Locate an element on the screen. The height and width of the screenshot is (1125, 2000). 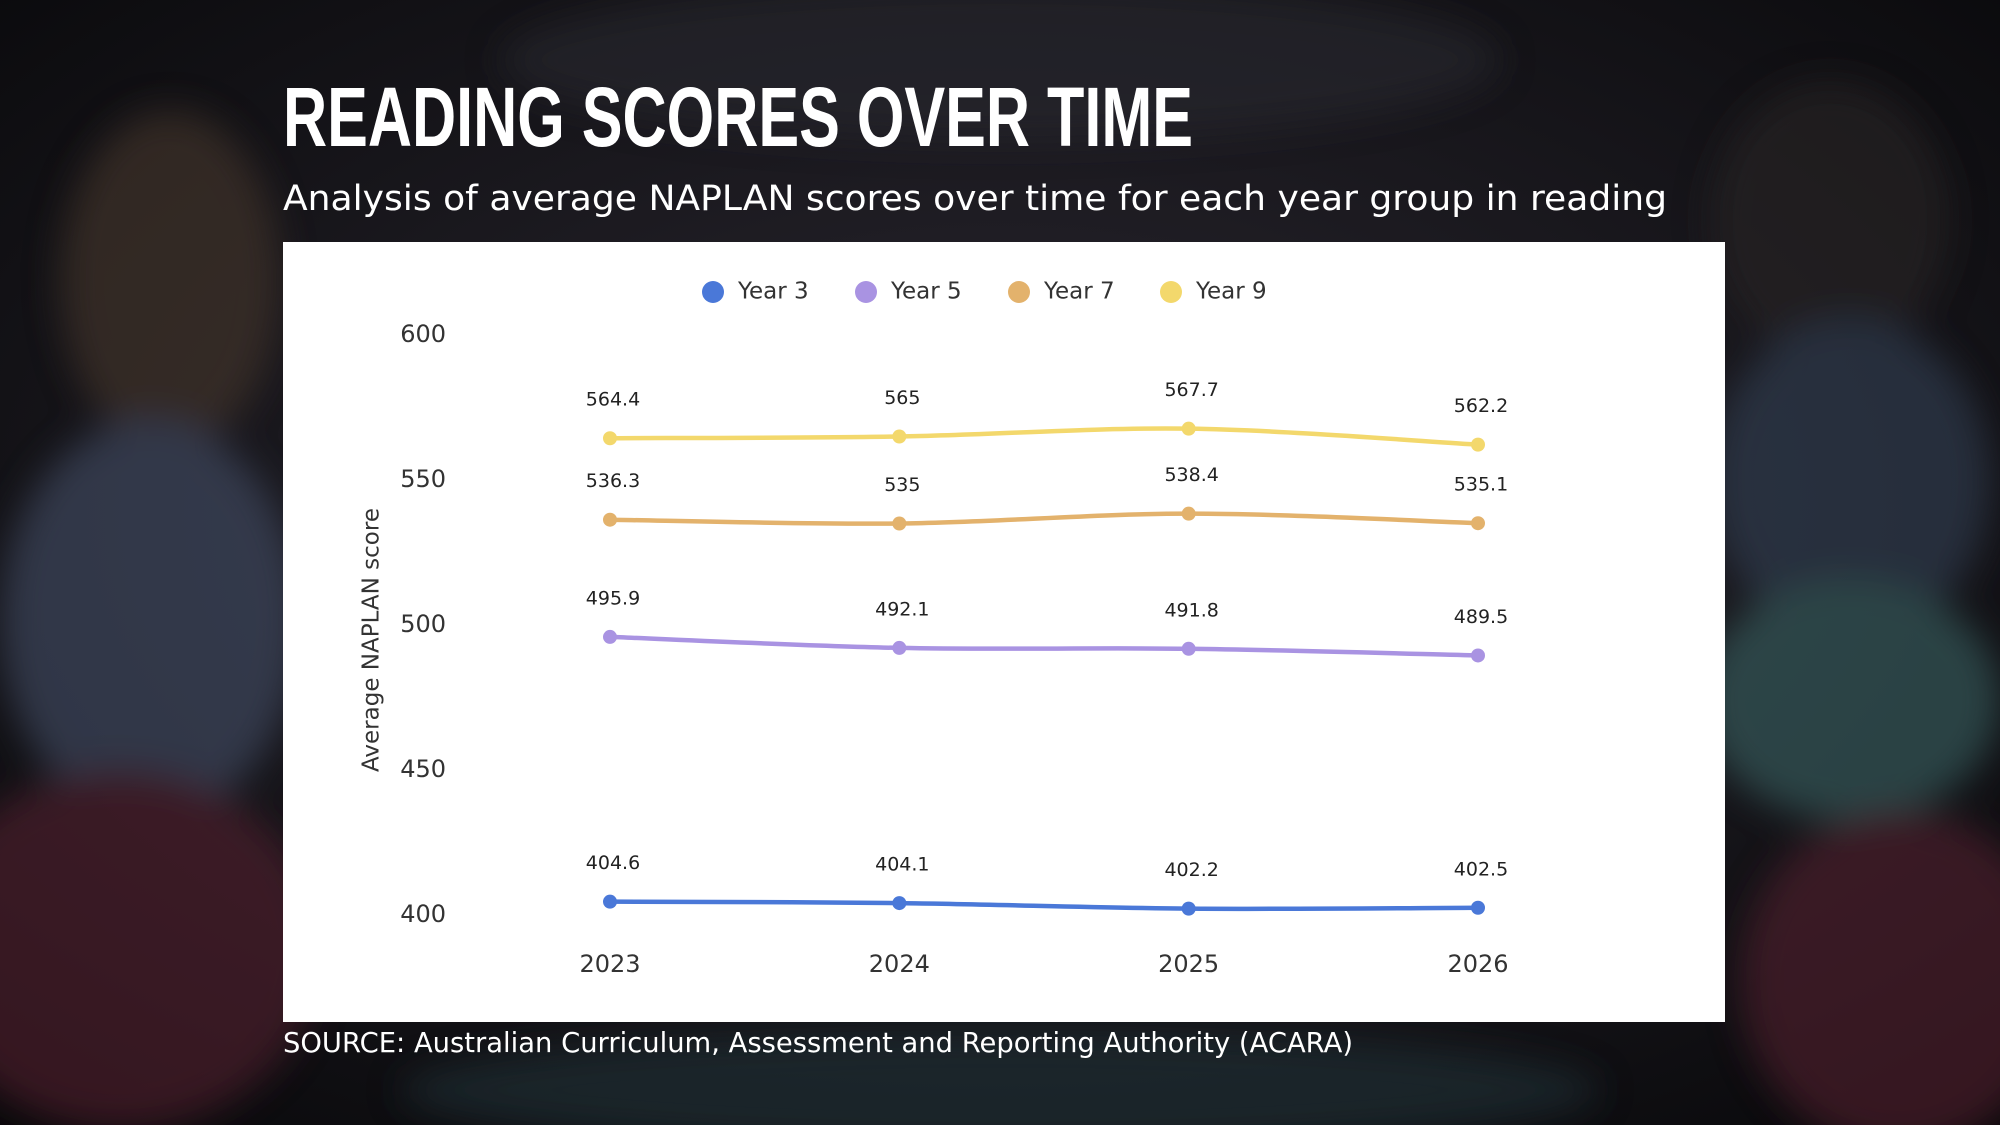
title: READING SCORES OVER TIME is located at coordinates (738, 117).